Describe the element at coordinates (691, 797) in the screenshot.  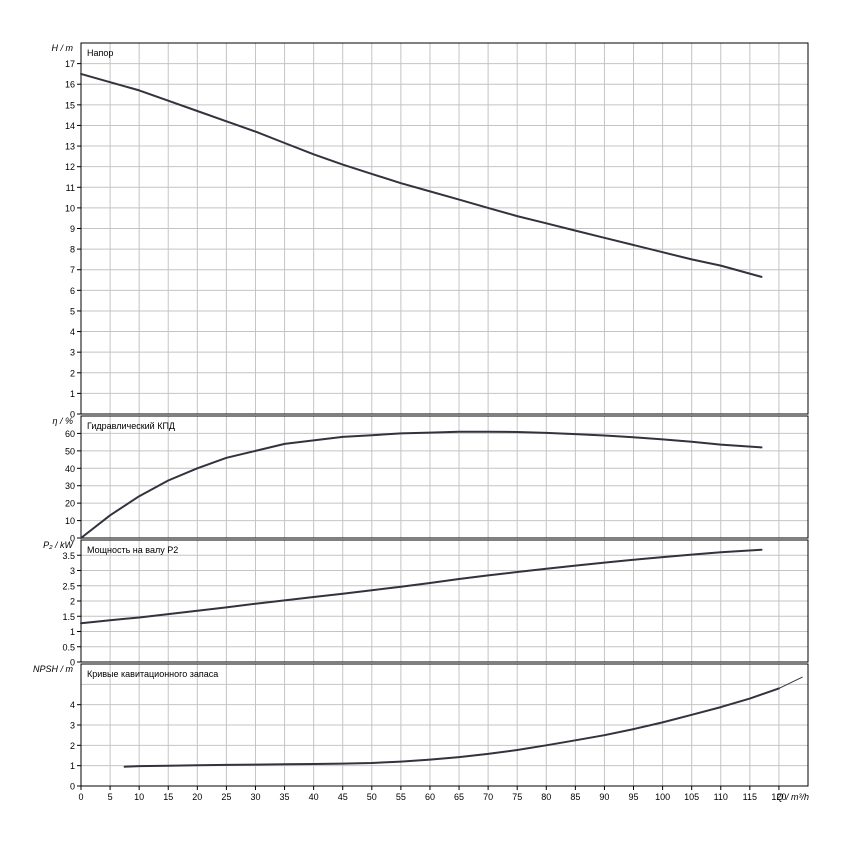
I see `x-tick-label: 105` at that location.